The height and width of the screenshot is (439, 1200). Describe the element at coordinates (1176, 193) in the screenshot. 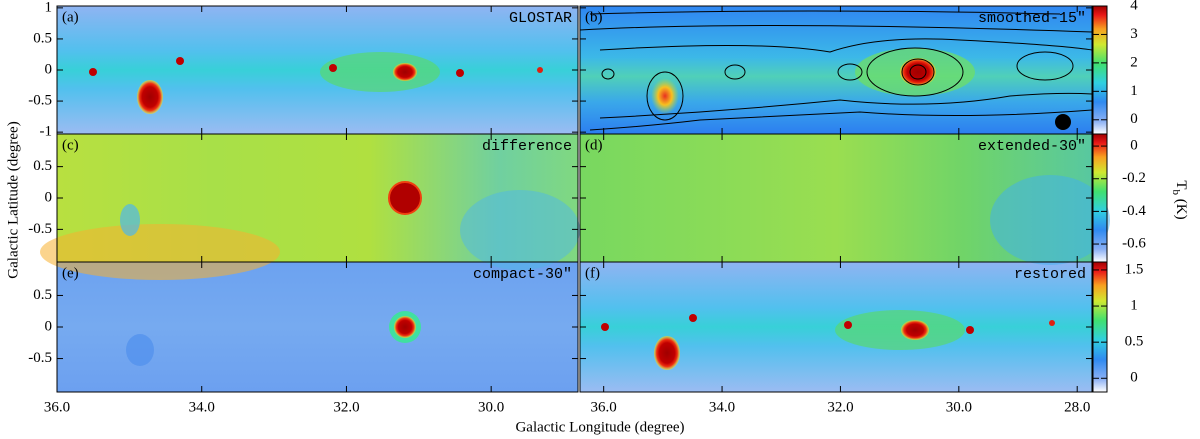

I see `colorbar-title-sub: b` at that location.